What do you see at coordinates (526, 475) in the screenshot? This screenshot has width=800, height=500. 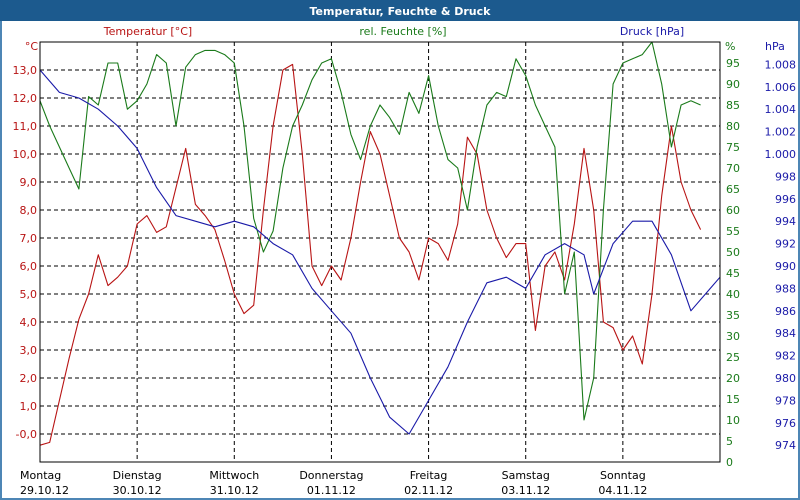 I see `x-day-label: Samstag` at bounding box center [526, 475].